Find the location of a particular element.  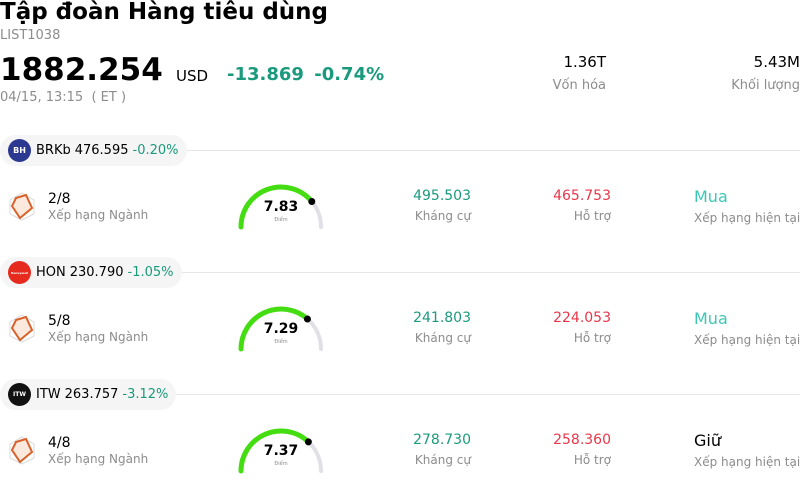

current-rating: Giữ is located at coordinates (707, 440).